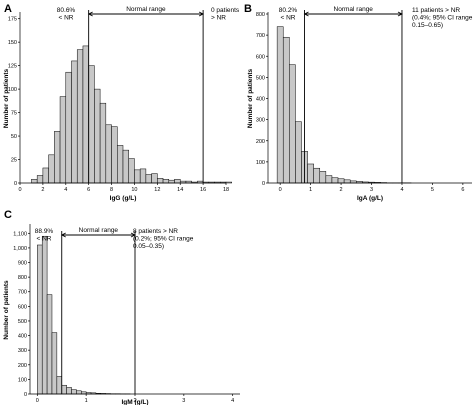  What do you see at coordinates (8, 215) in the screenshot?
I see `panel-letter: C` at bounding box center [8, 215].